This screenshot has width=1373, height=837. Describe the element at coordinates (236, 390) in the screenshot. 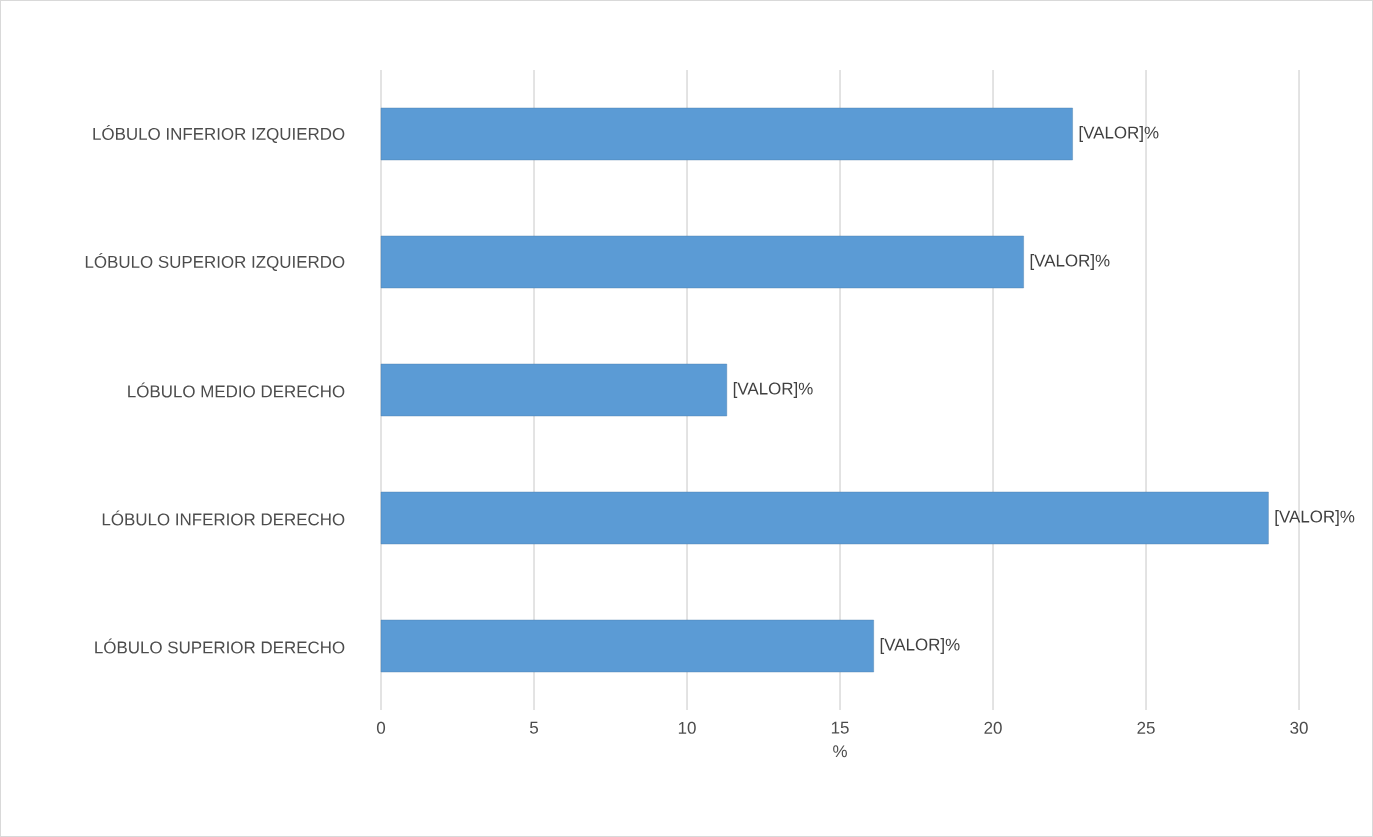

I see `y-tick-label: LÓBULO MEDIO DERECHO` at that location.